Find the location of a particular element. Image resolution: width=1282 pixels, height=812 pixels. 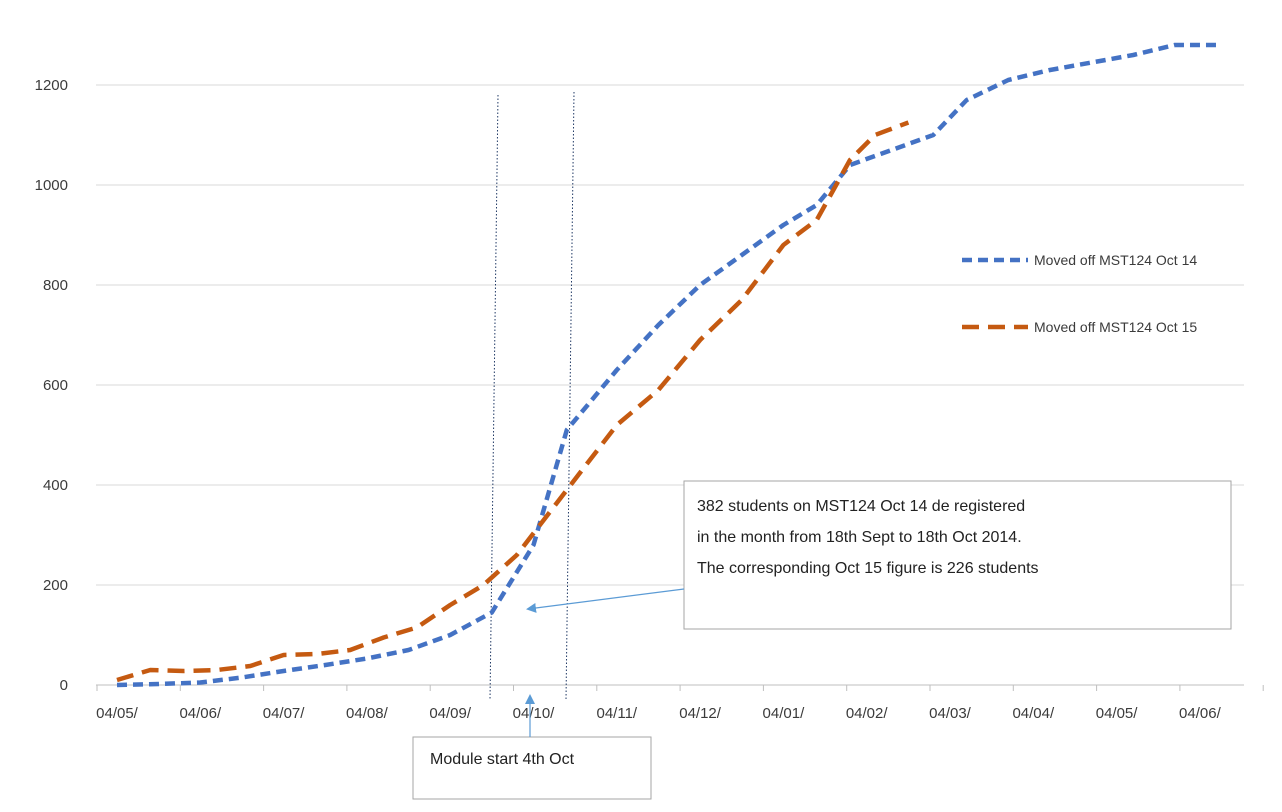

x-tick-label: 04/04/ is located at coordinates (1033, 713).